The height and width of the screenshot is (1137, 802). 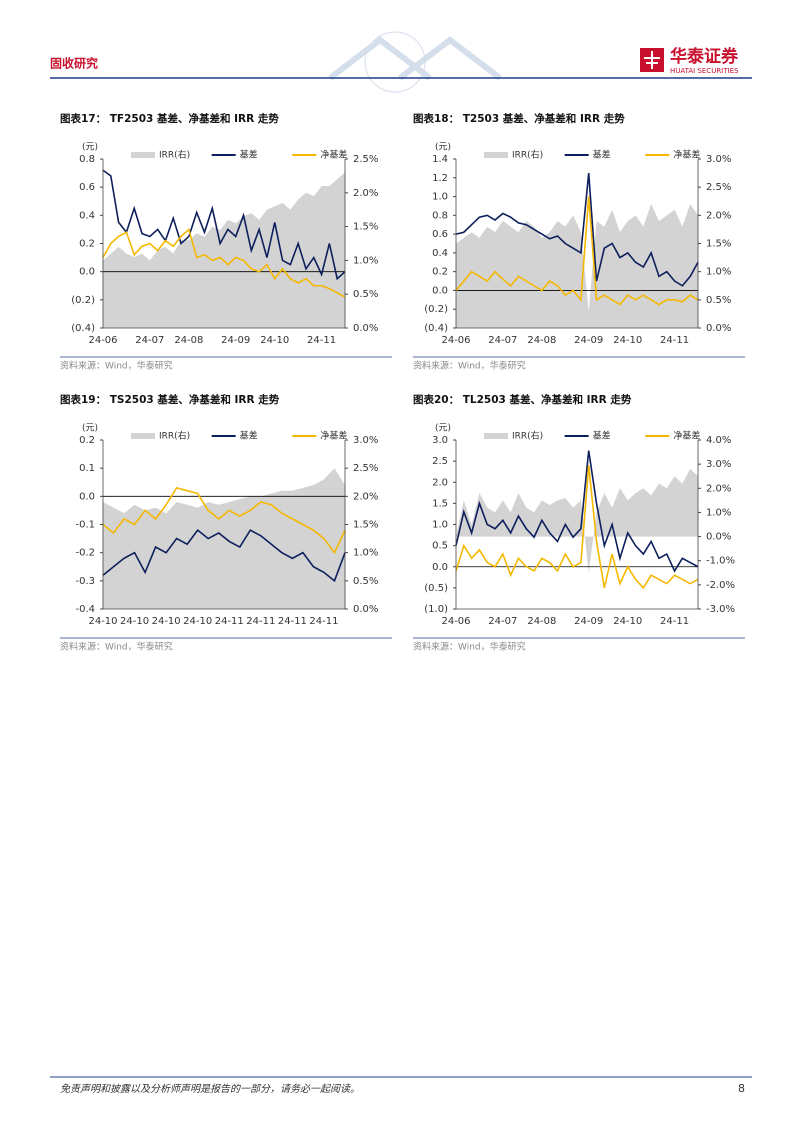 What do you see at coordinates (440, 525) in the screenshot?
I see `y-tick-label: 1.0` at bounding box center [440, 525].